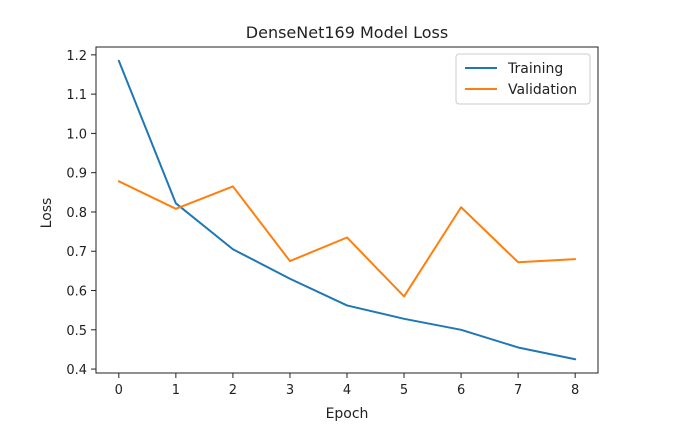 The image size is (679, 432). Describe the element at coordinates (76, 370) in the screenshot. I see `y-tick-label: 0.4` at that location.